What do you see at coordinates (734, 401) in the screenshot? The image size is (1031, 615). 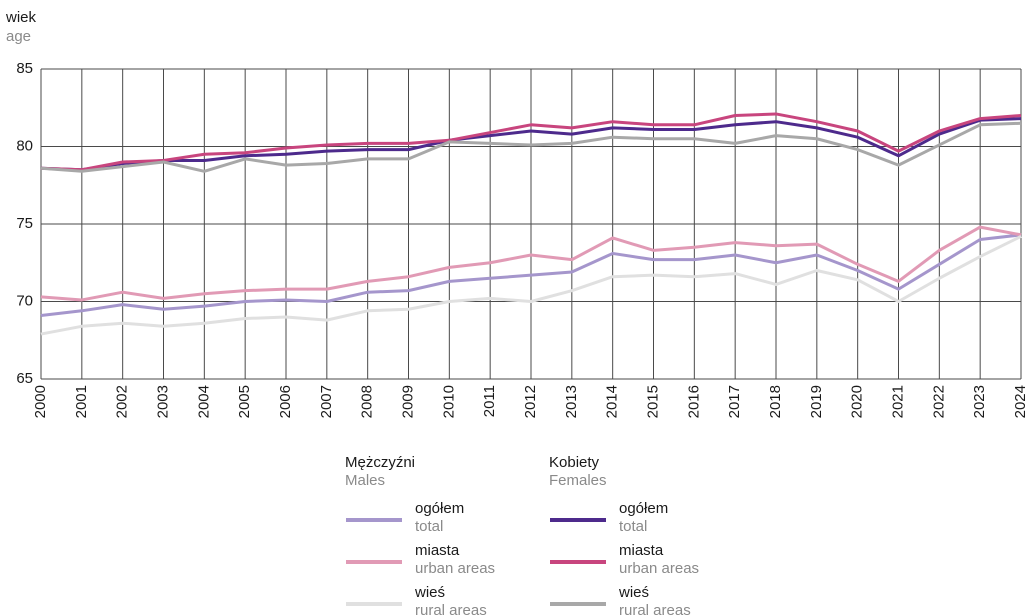 I see `x-tick-label: 2017` at bounding box center [734, 401].